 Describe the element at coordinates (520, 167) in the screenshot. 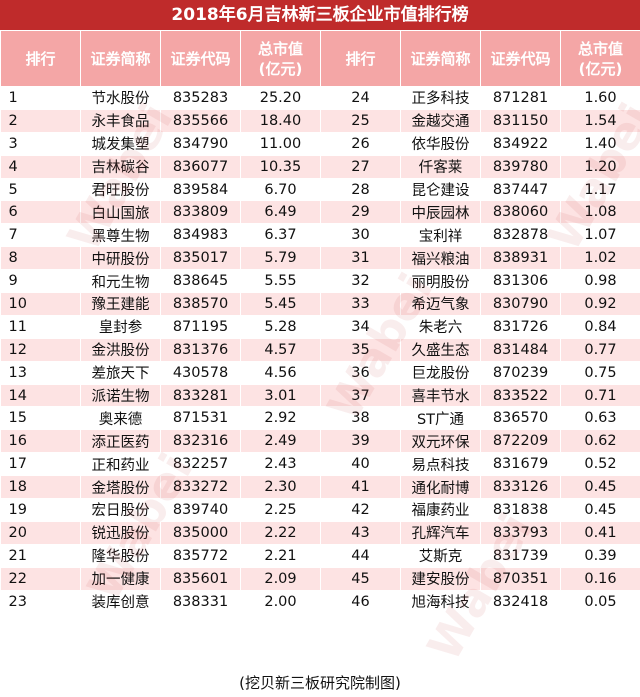

I see `code-cell: 839780` at that location.